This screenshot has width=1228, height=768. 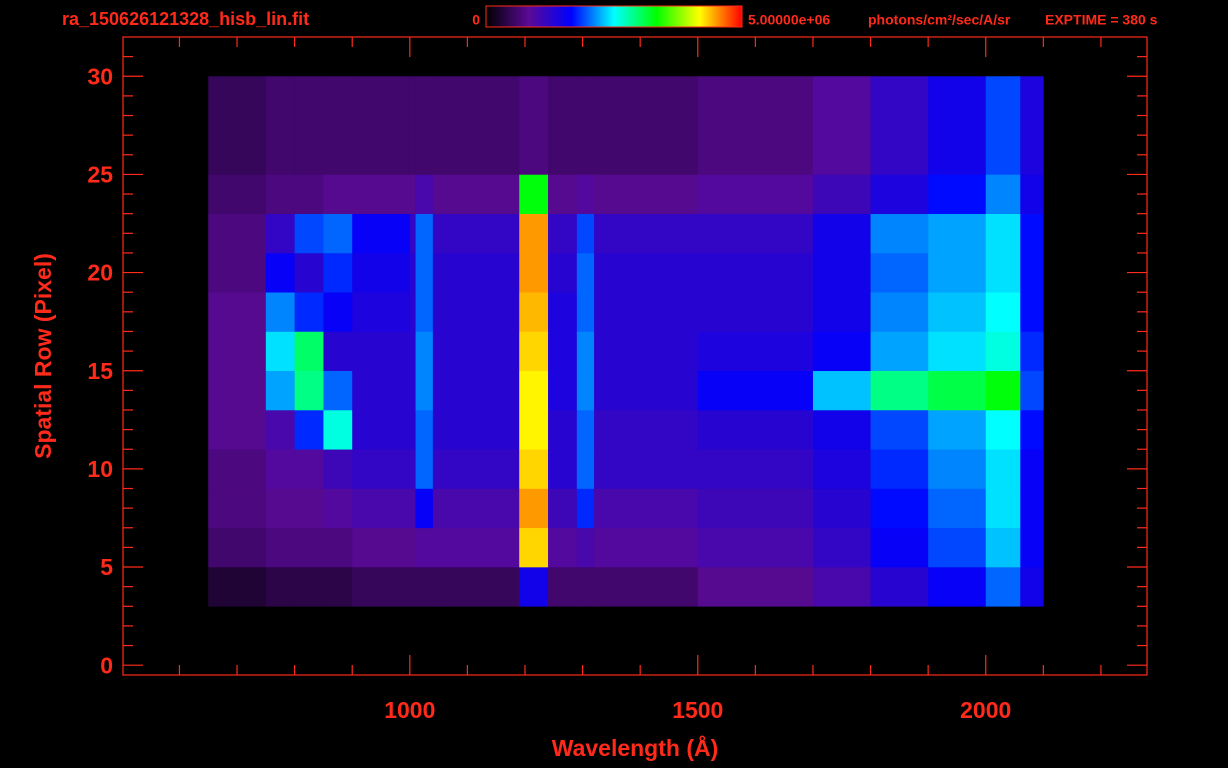 What do you see at coordinates (100, 76) in the screenshot?
I see `y-tick-label: 30` at bounding box center [100, 76].